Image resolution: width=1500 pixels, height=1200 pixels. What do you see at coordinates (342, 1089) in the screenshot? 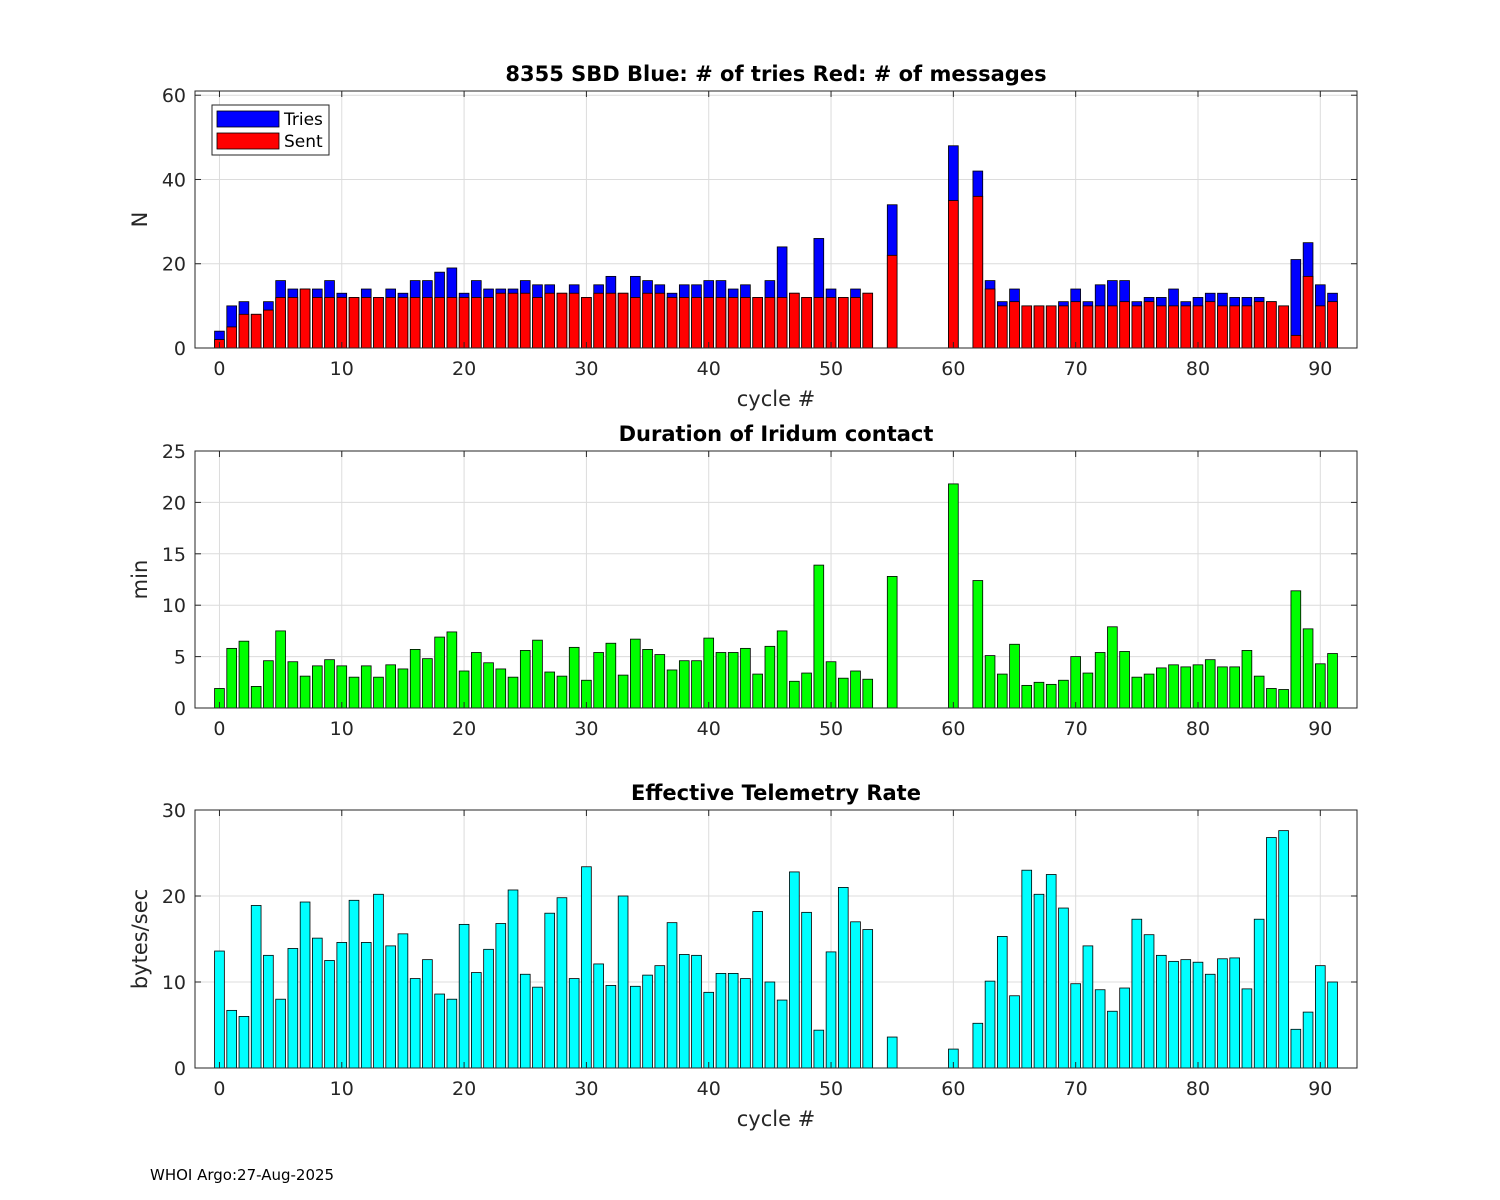
I see `x-tick-label: 10` at bounding box center [342, 1089].